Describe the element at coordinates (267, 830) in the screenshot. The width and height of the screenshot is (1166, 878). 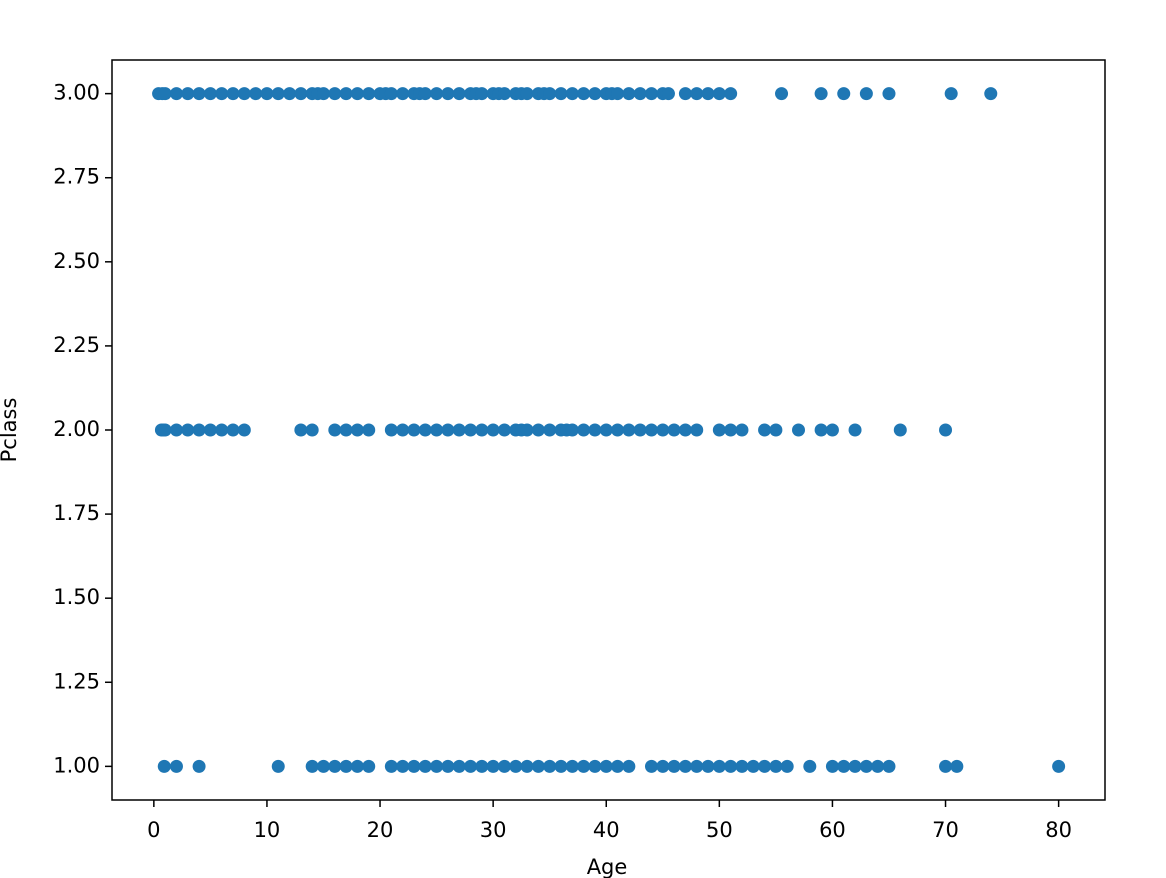
I see `x-tick-label: 10` at that location.